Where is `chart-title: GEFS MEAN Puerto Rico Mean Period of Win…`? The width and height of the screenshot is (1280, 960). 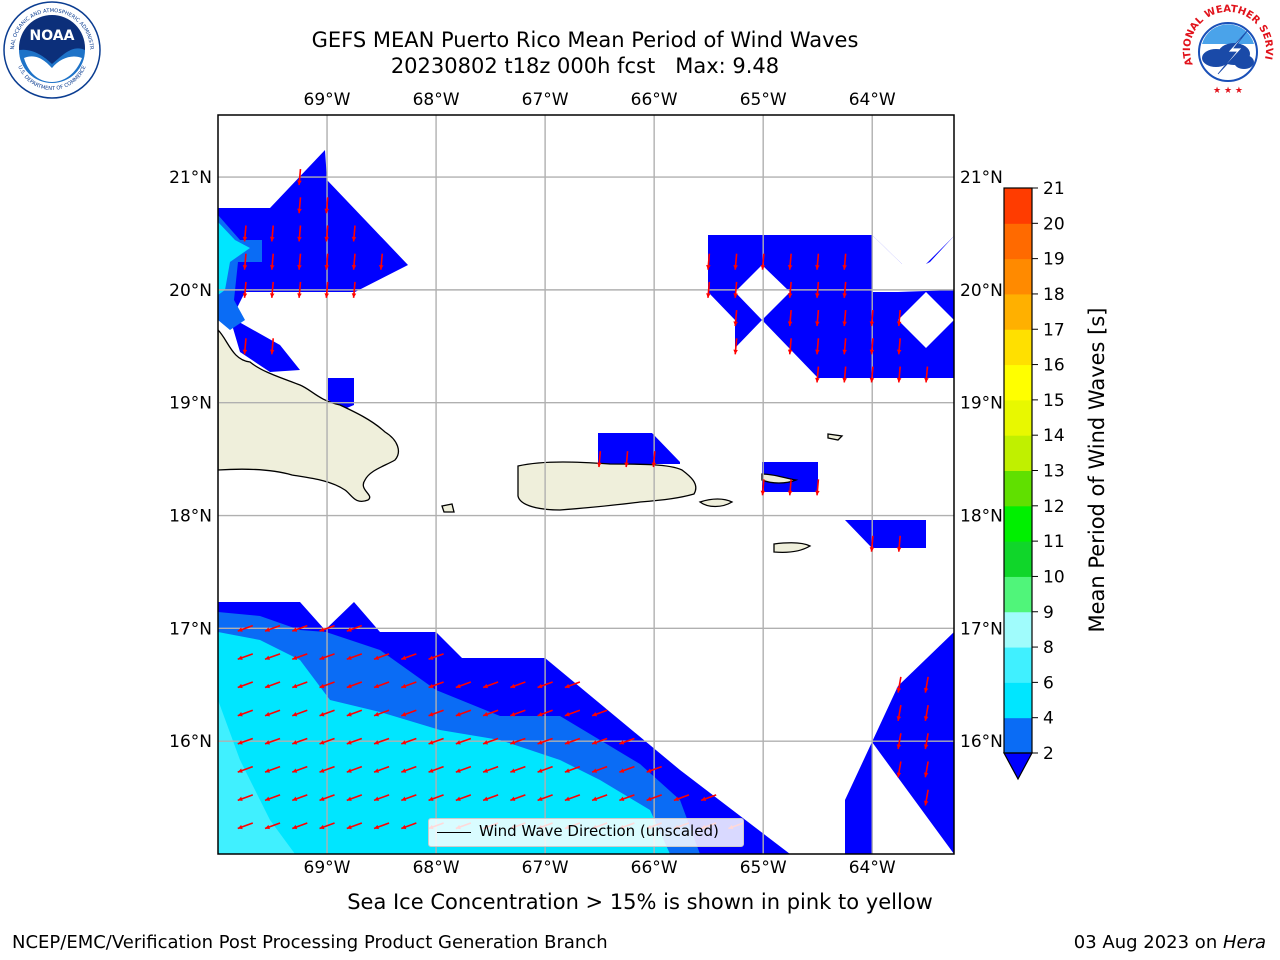
chart-title: GEFS MEAN Puerto Rico Mean Period of Win… is located at coordinates (585, 40).